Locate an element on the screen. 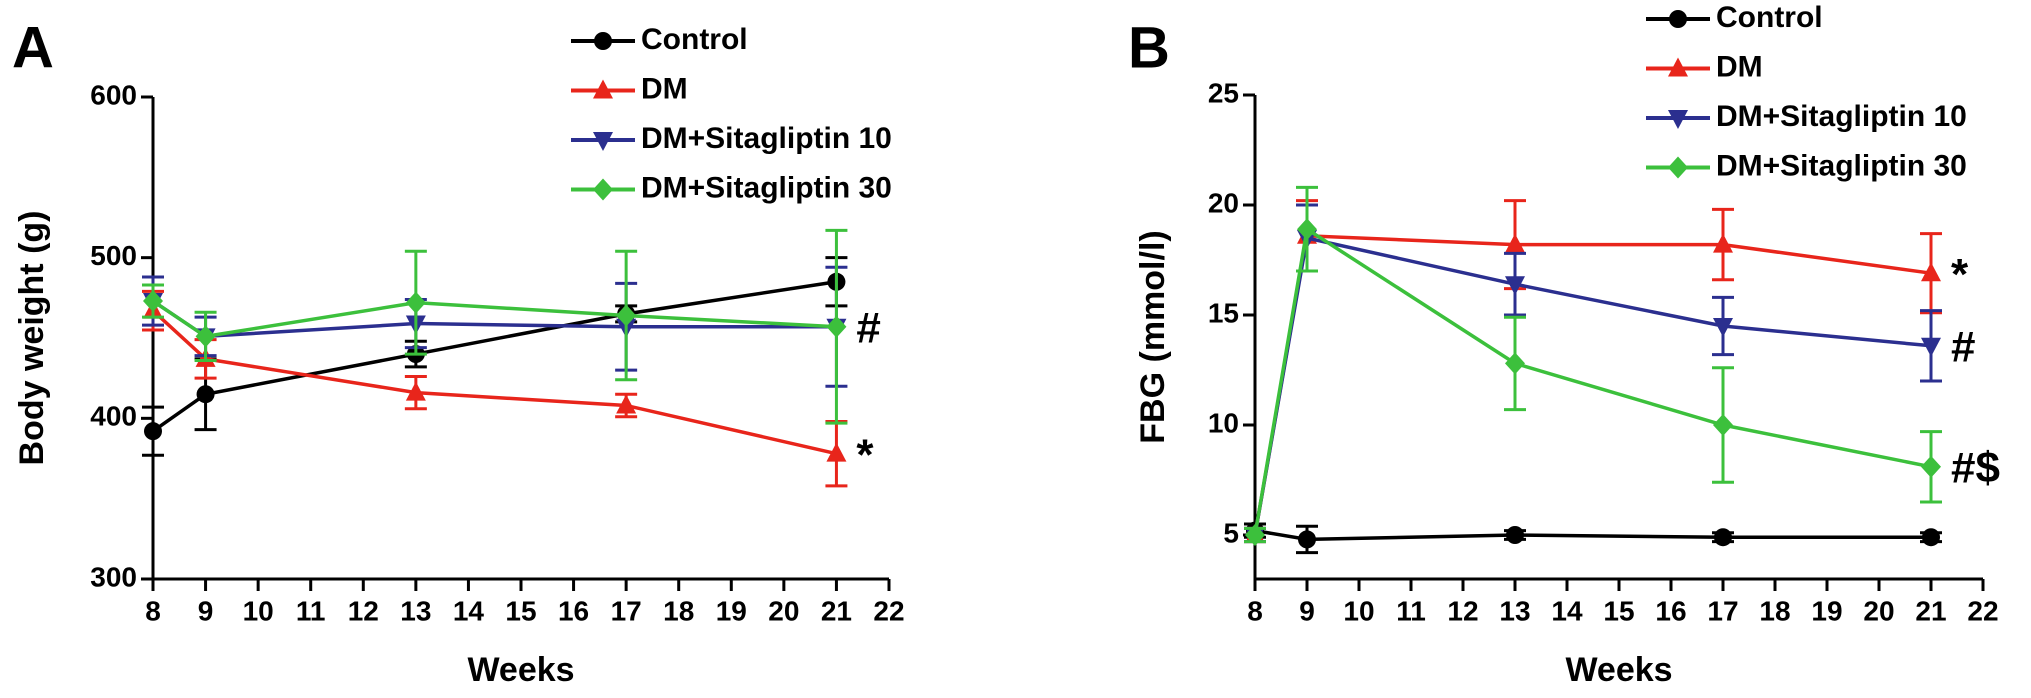 This screenshot has height=698, width=2031. y-axis-label: Body weight (g) is located at coordinates (32, 338).